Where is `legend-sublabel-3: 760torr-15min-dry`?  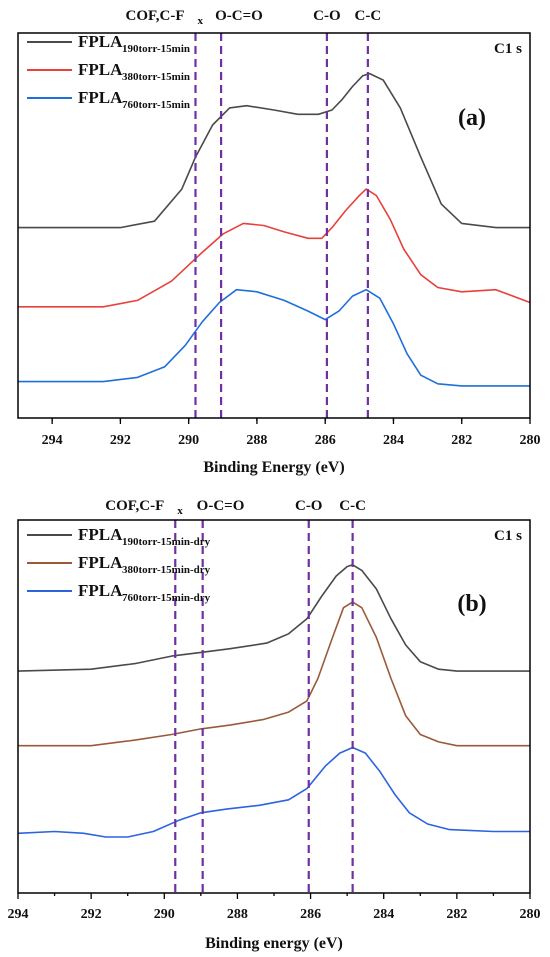
legend-sublabel-3: 760torr-15min-dry is located at coordinates (166, 598).